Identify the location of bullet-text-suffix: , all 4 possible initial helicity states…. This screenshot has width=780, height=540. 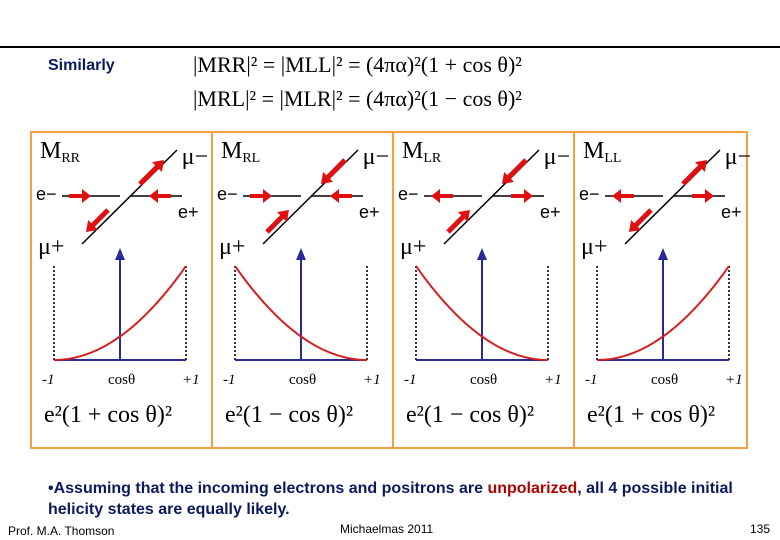
(390, 499).